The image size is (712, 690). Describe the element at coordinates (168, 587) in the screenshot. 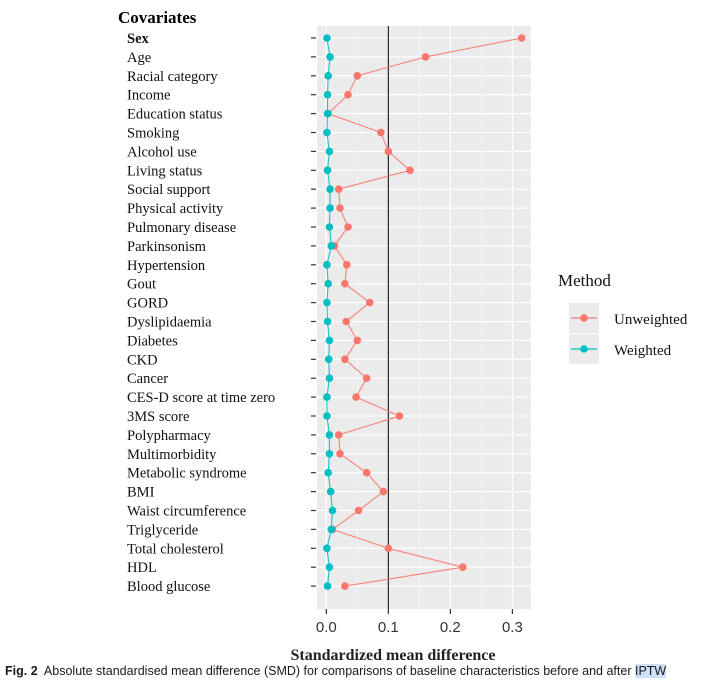

I see `y-label: Blood glucose` at that location.